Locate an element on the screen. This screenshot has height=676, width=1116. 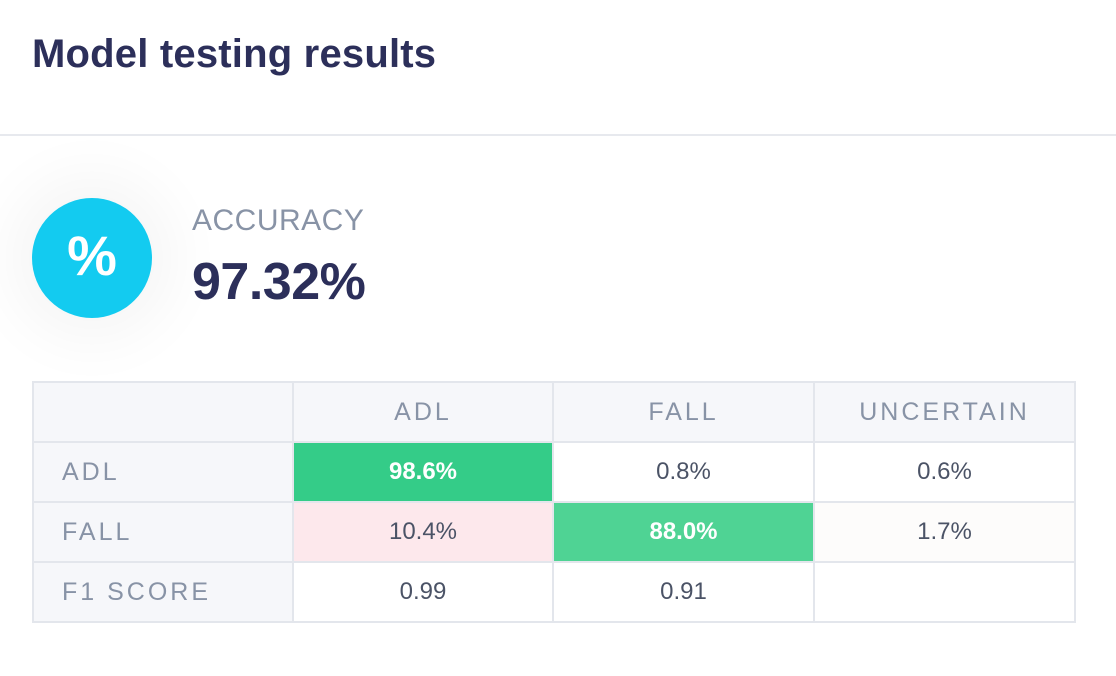
accuracy-label: ACCURACY is located at coordinates (278, 220).